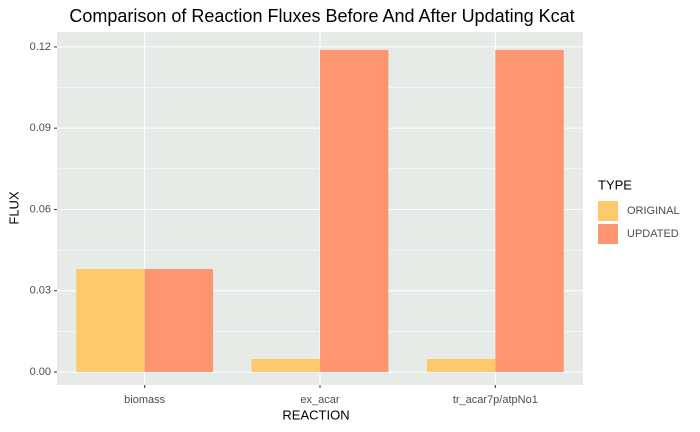 This screenshot has height=432, width=700. I want to click on x-tick-label: tr_acar7p/atpNo1, so click(495, 400).